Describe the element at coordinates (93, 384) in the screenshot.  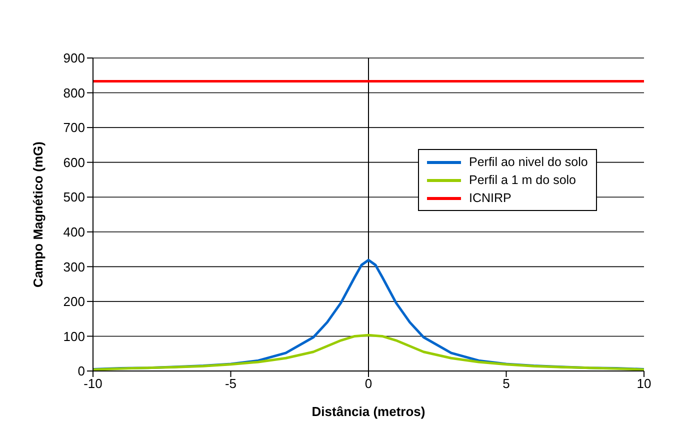
I see `x-tick-label: -10` at that location.